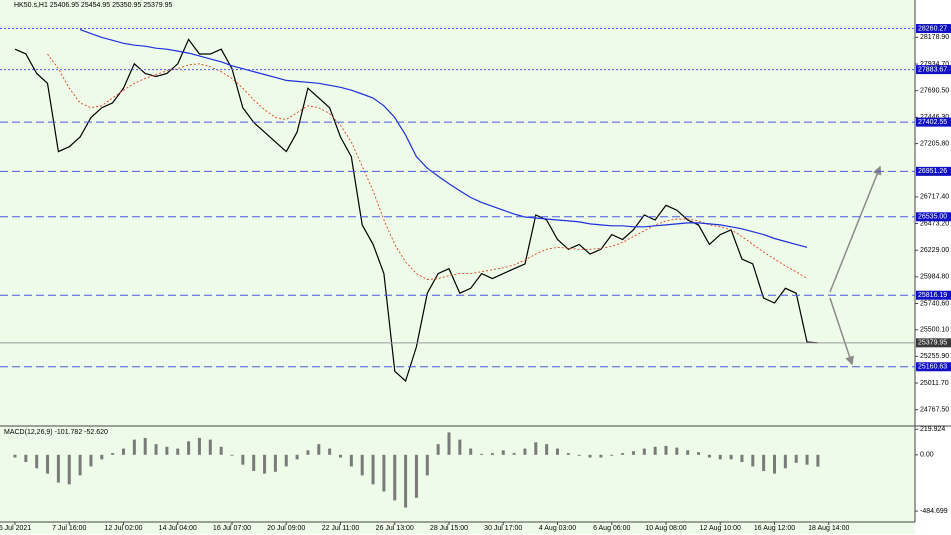 This screenshot has width=951, height=535. Describe the element at coordinates (841, 331) in the screenshot. I see `forecast-arrow-down` at that location.